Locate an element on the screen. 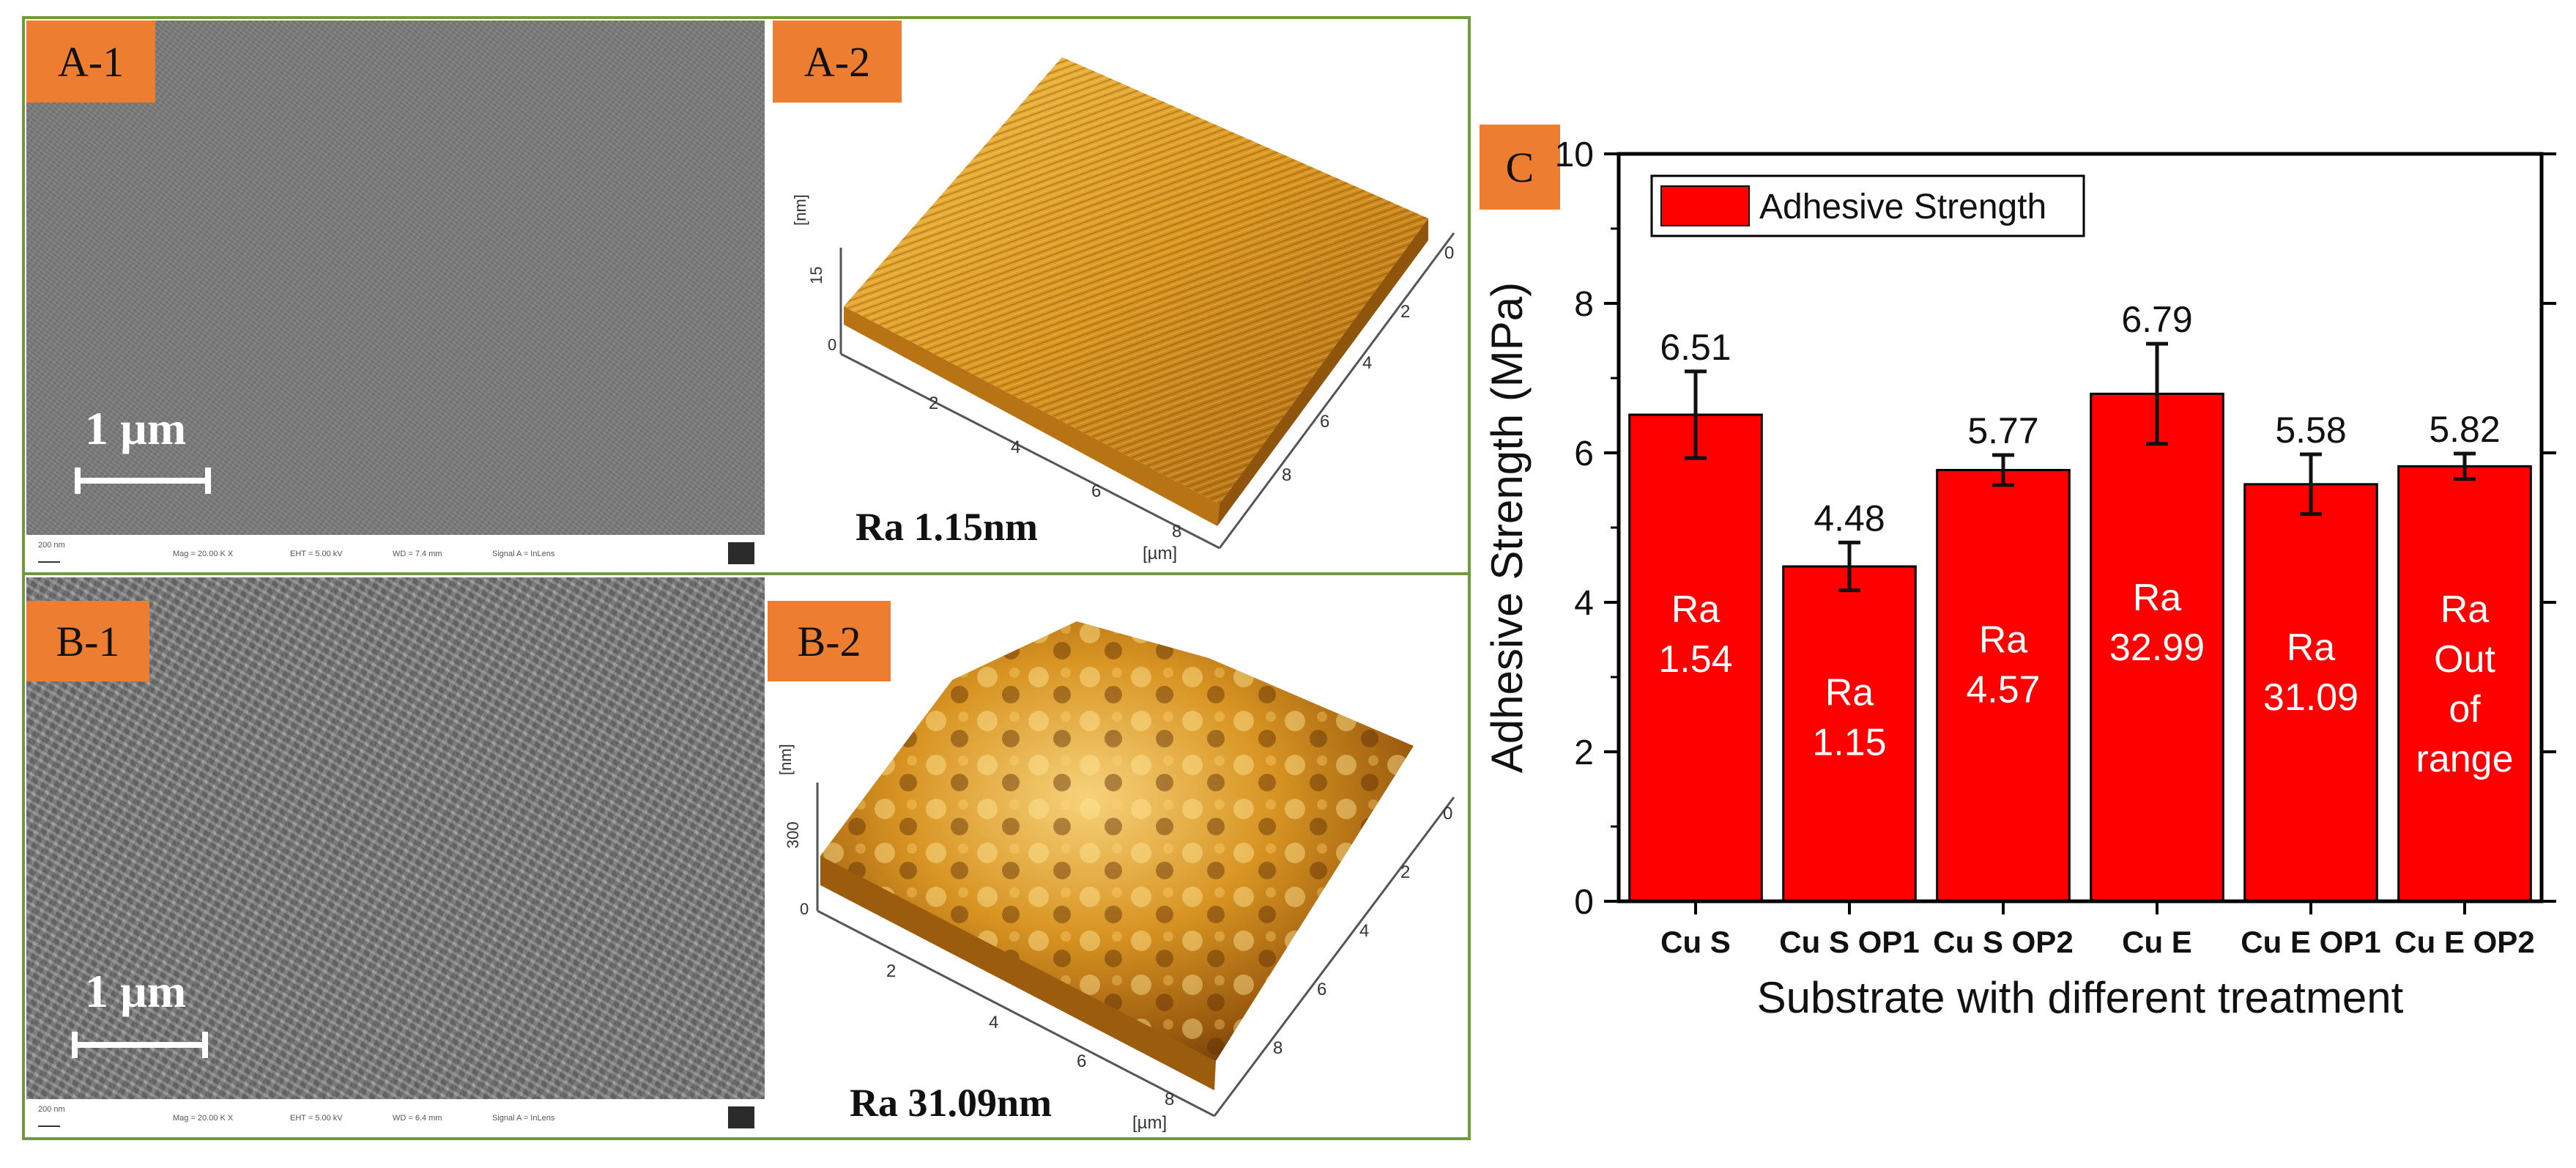  bar-inner-label: 4.57 is located at coordinates (2003, 690).